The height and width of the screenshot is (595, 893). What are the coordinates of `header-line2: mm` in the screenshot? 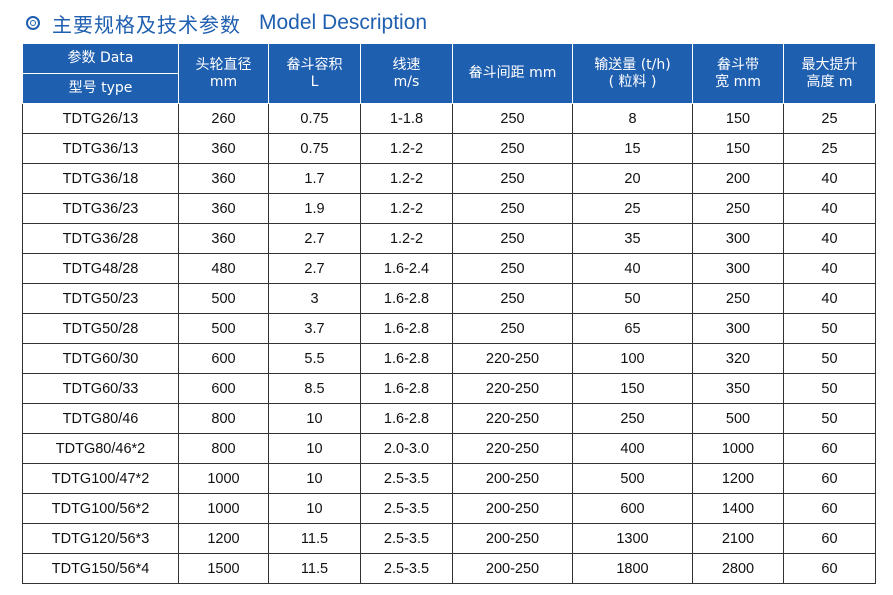 It's located at (223, 81).